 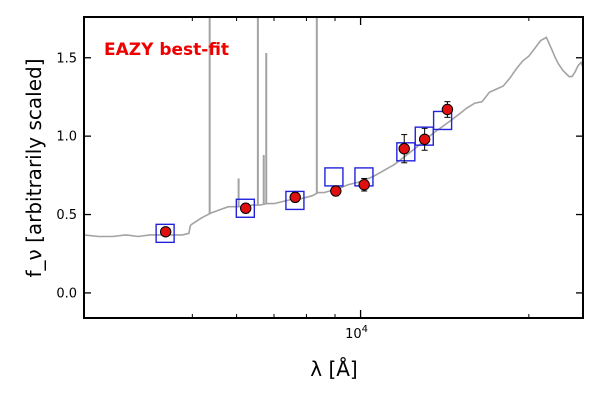 I want to click on x-axis-label: λ [Å], so click(x=333, y=369).